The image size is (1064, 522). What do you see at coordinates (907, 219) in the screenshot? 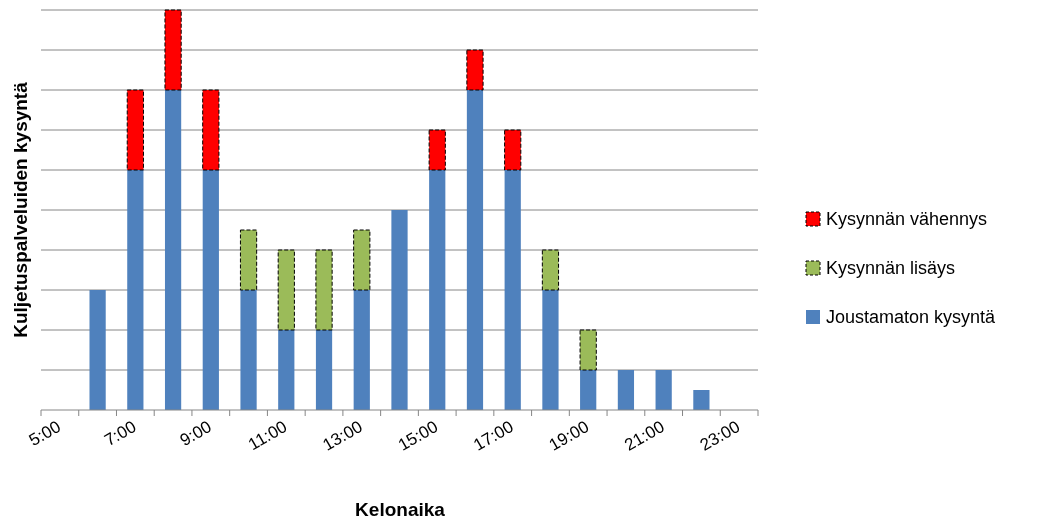
I see `legend-label: Kysynnän vähennys` at bounding box center [907, 219].